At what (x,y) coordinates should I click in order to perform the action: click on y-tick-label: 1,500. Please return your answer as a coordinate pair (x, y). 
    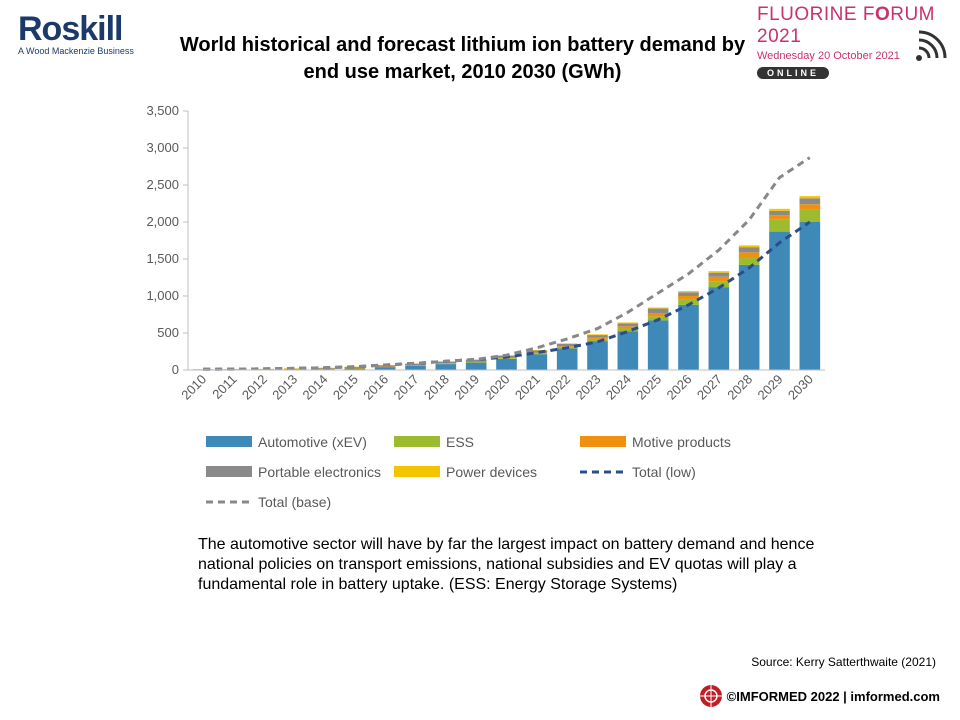
    Looking at the image, I should click on (162, 258).